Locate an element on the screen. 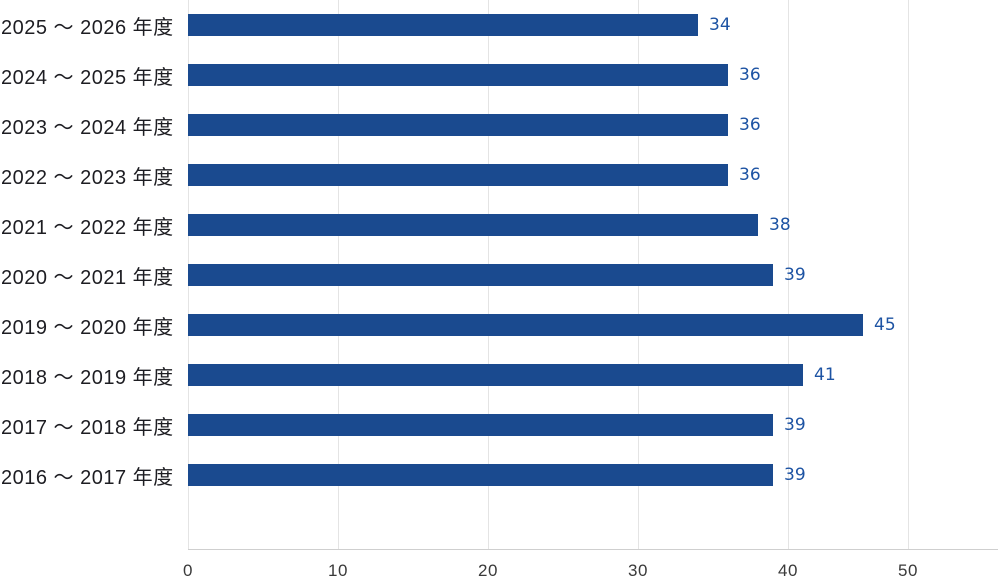 The width and height of the screenshot is (998, 587). x-tick-label: 40 is located at coordinates (788, 570).